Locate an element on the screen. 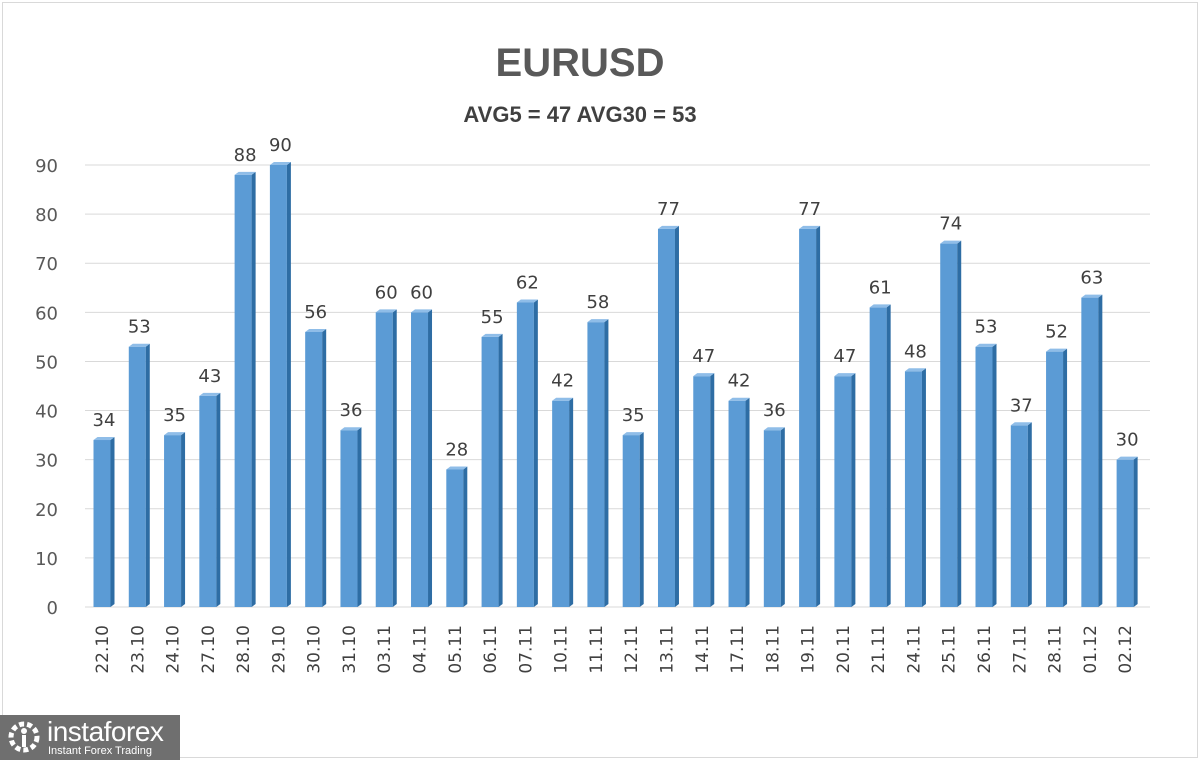 The height and width of the screenshot is (760, 1200). x-tick-label: 17.11 is located at coordinates (738, 649).